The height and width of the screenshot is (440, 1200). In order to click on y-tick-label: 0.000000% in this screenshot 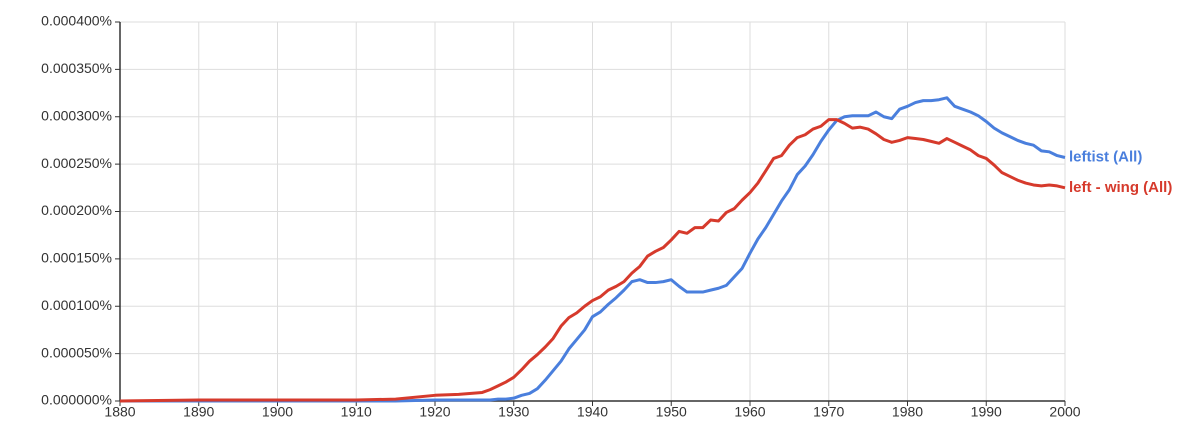, I will do `click(76, 400)`.